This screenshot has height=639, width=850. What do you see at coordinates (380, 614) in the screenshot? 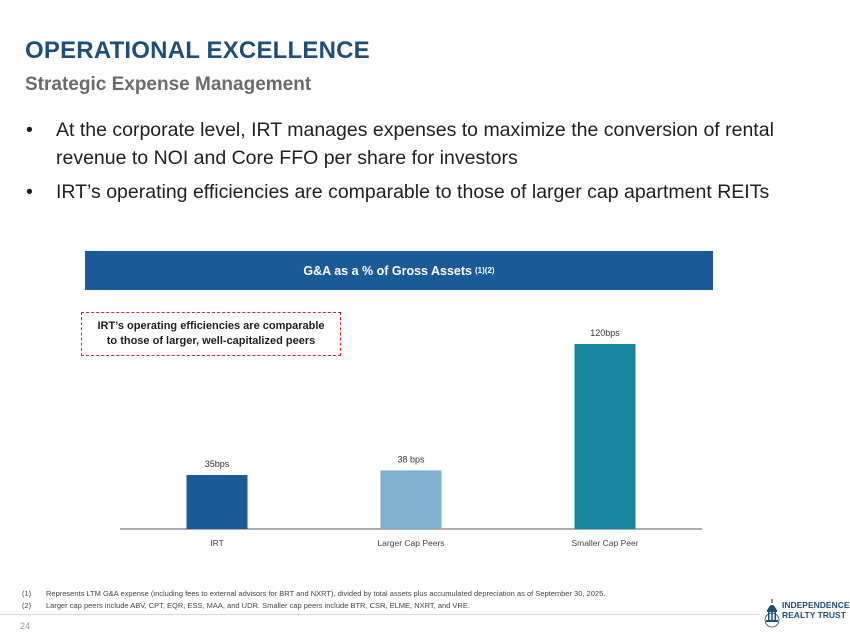
I see `footer-divider` at bounding box center [380, 614].